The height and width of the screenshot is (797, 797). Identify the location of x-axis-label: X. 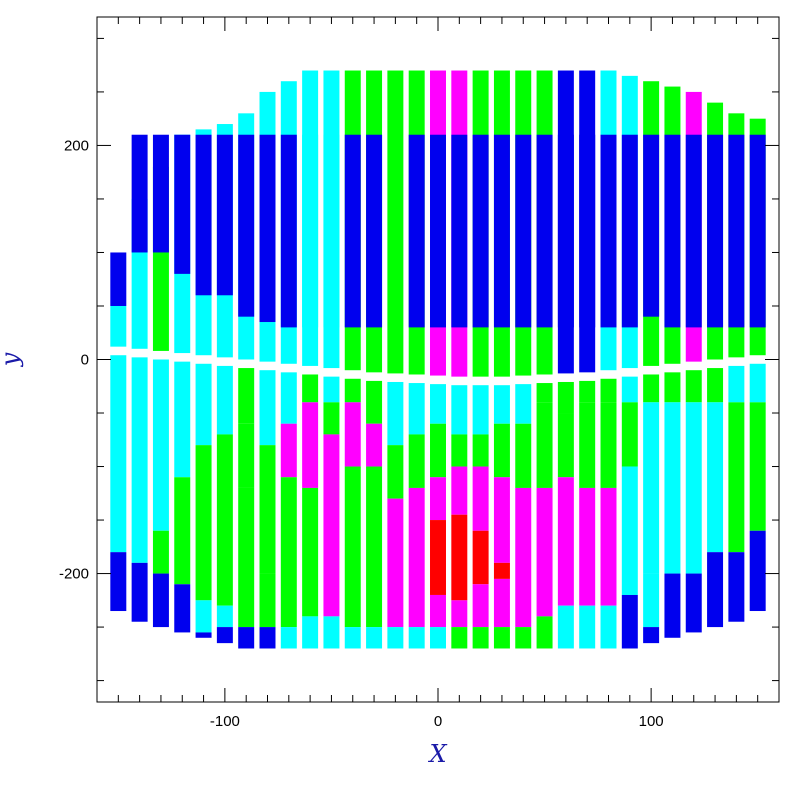
(437, 754).